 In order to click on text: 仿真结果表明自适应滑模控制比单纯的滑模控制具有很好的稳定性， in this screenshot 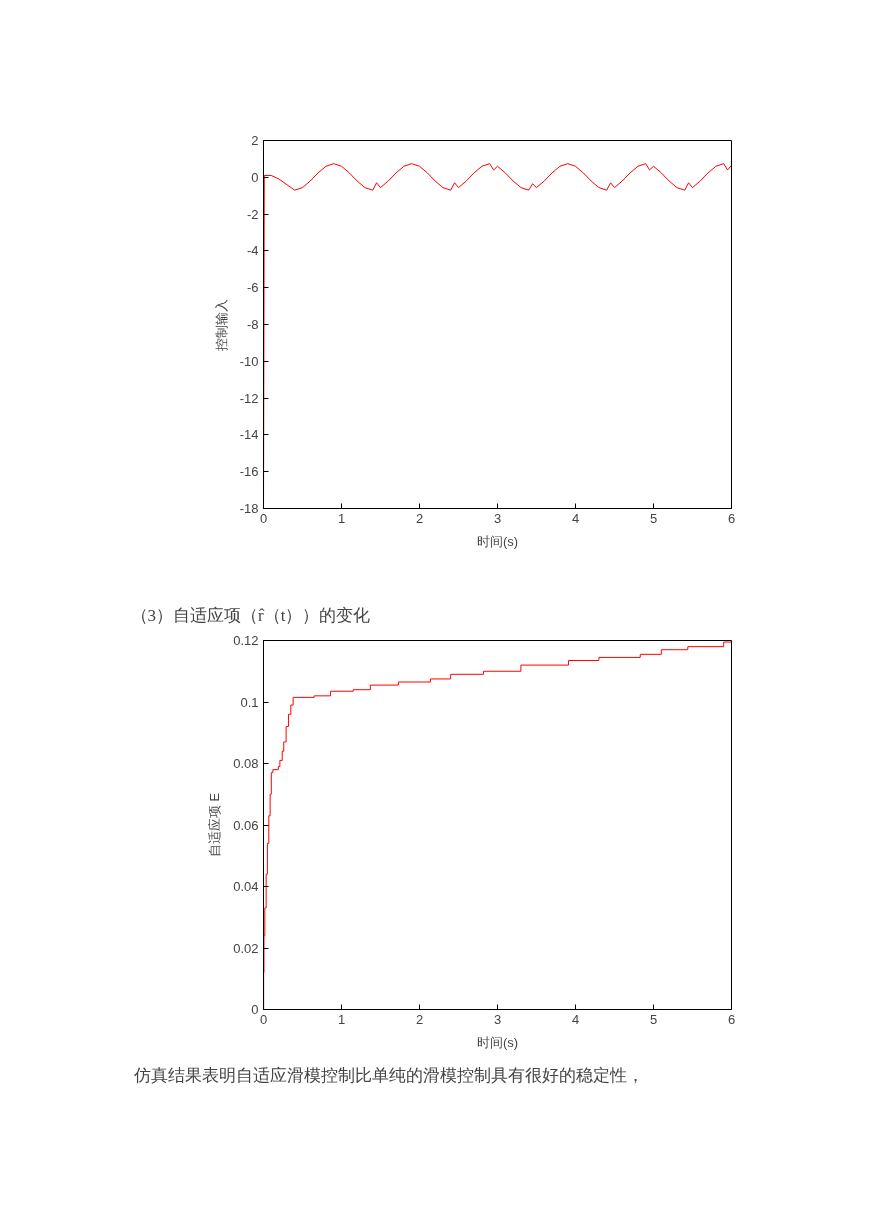, I will do `click(388, 1075)`.